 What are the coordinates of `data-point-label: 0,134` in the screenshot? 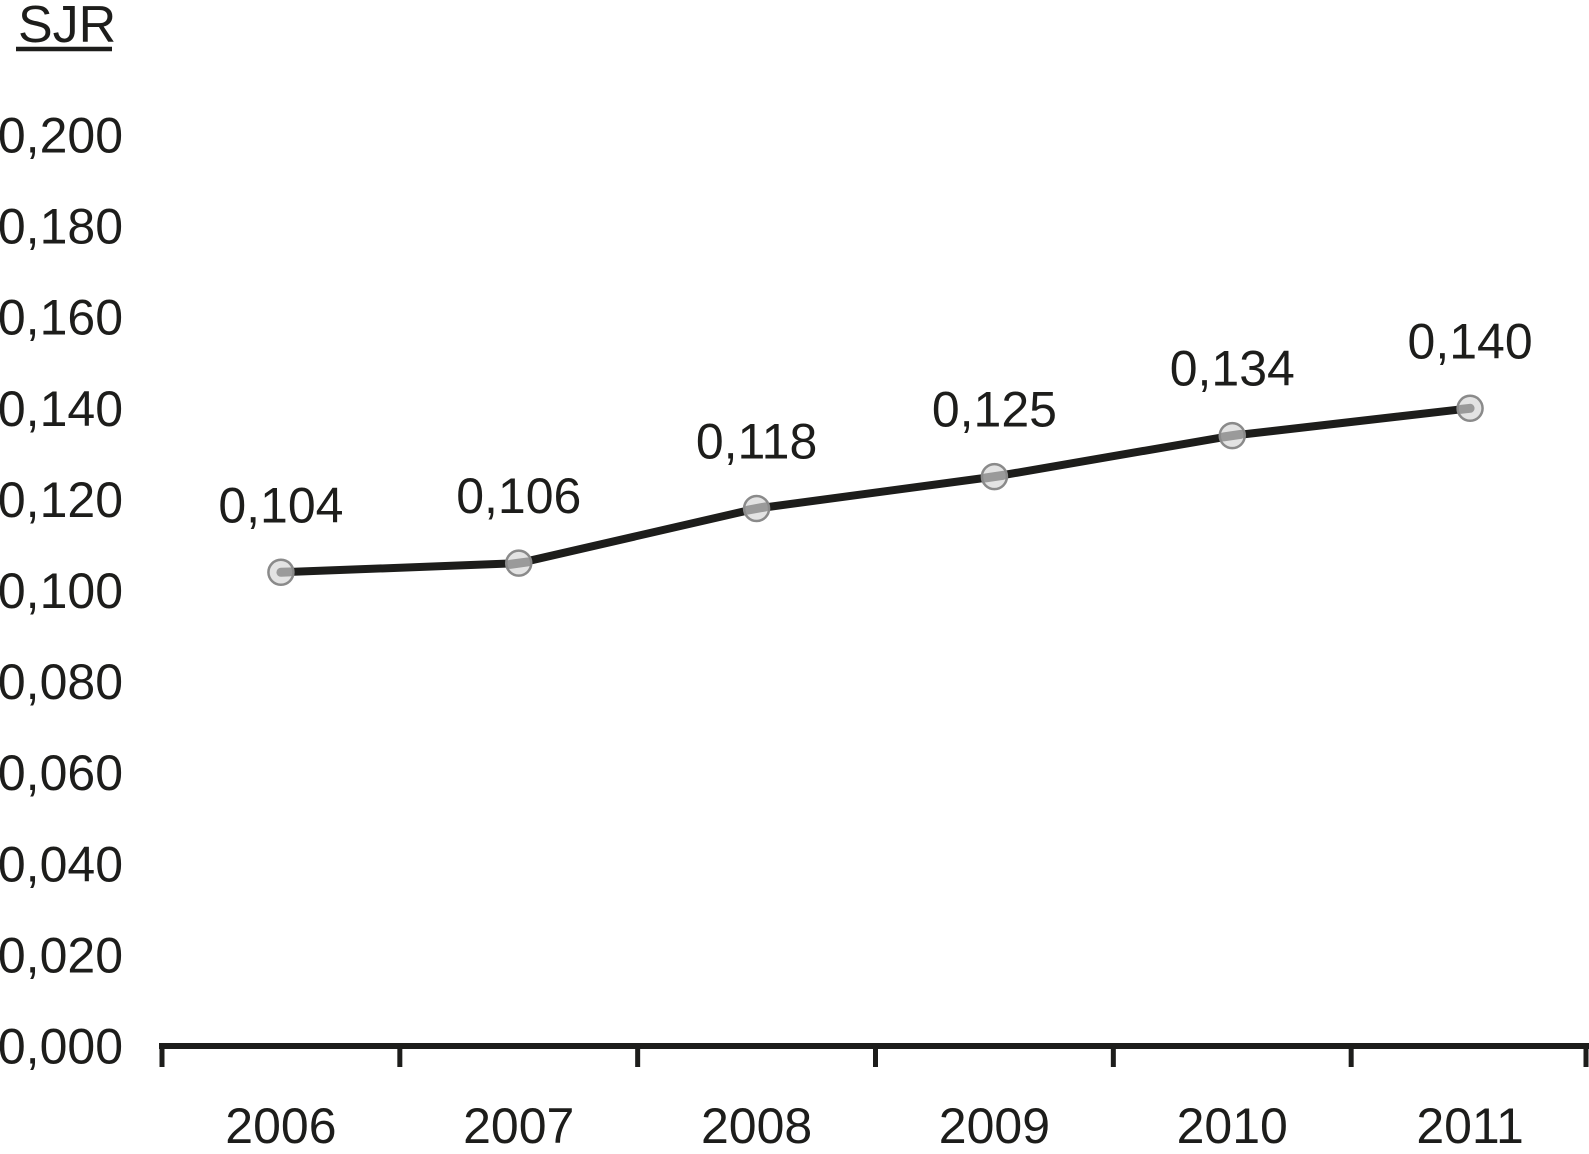 It's located at (1232, 369).